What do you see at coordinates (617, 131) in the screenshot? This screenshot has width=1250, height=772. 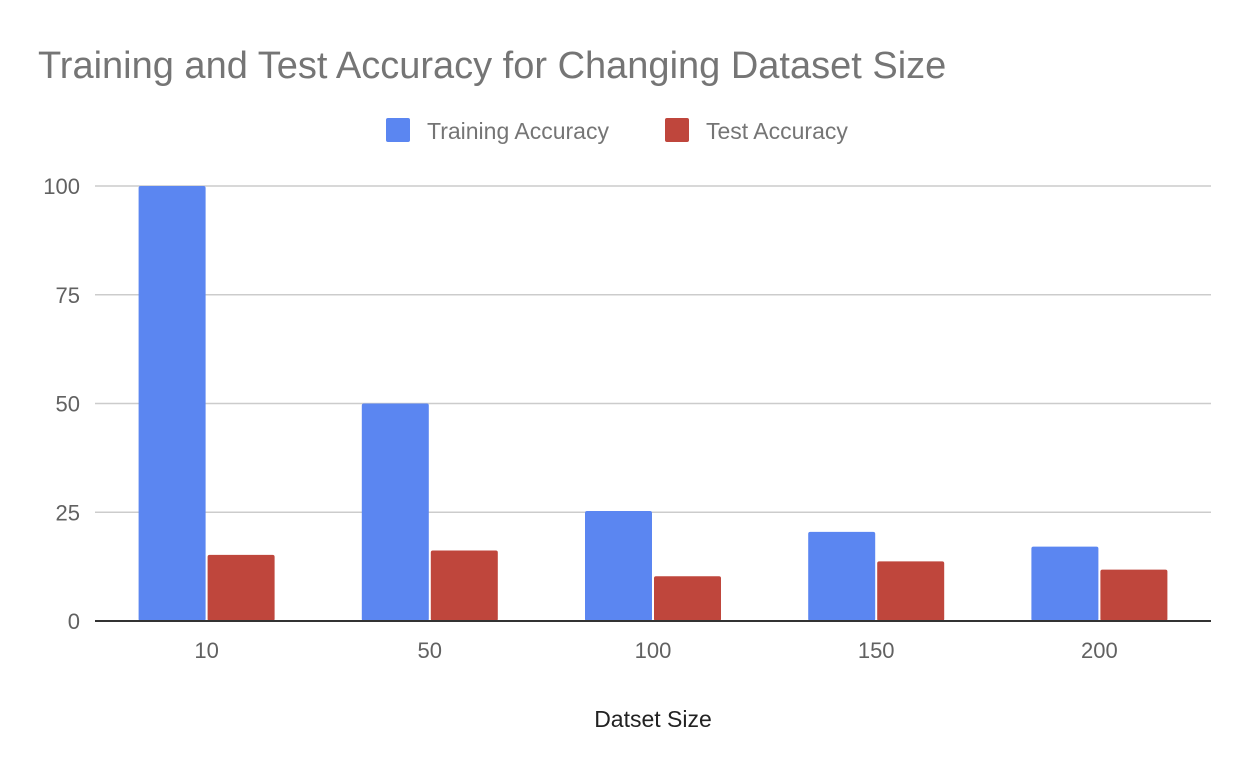 I see `legend: Training Accuracy Test Accuracy` at bounding box center [617, 131].